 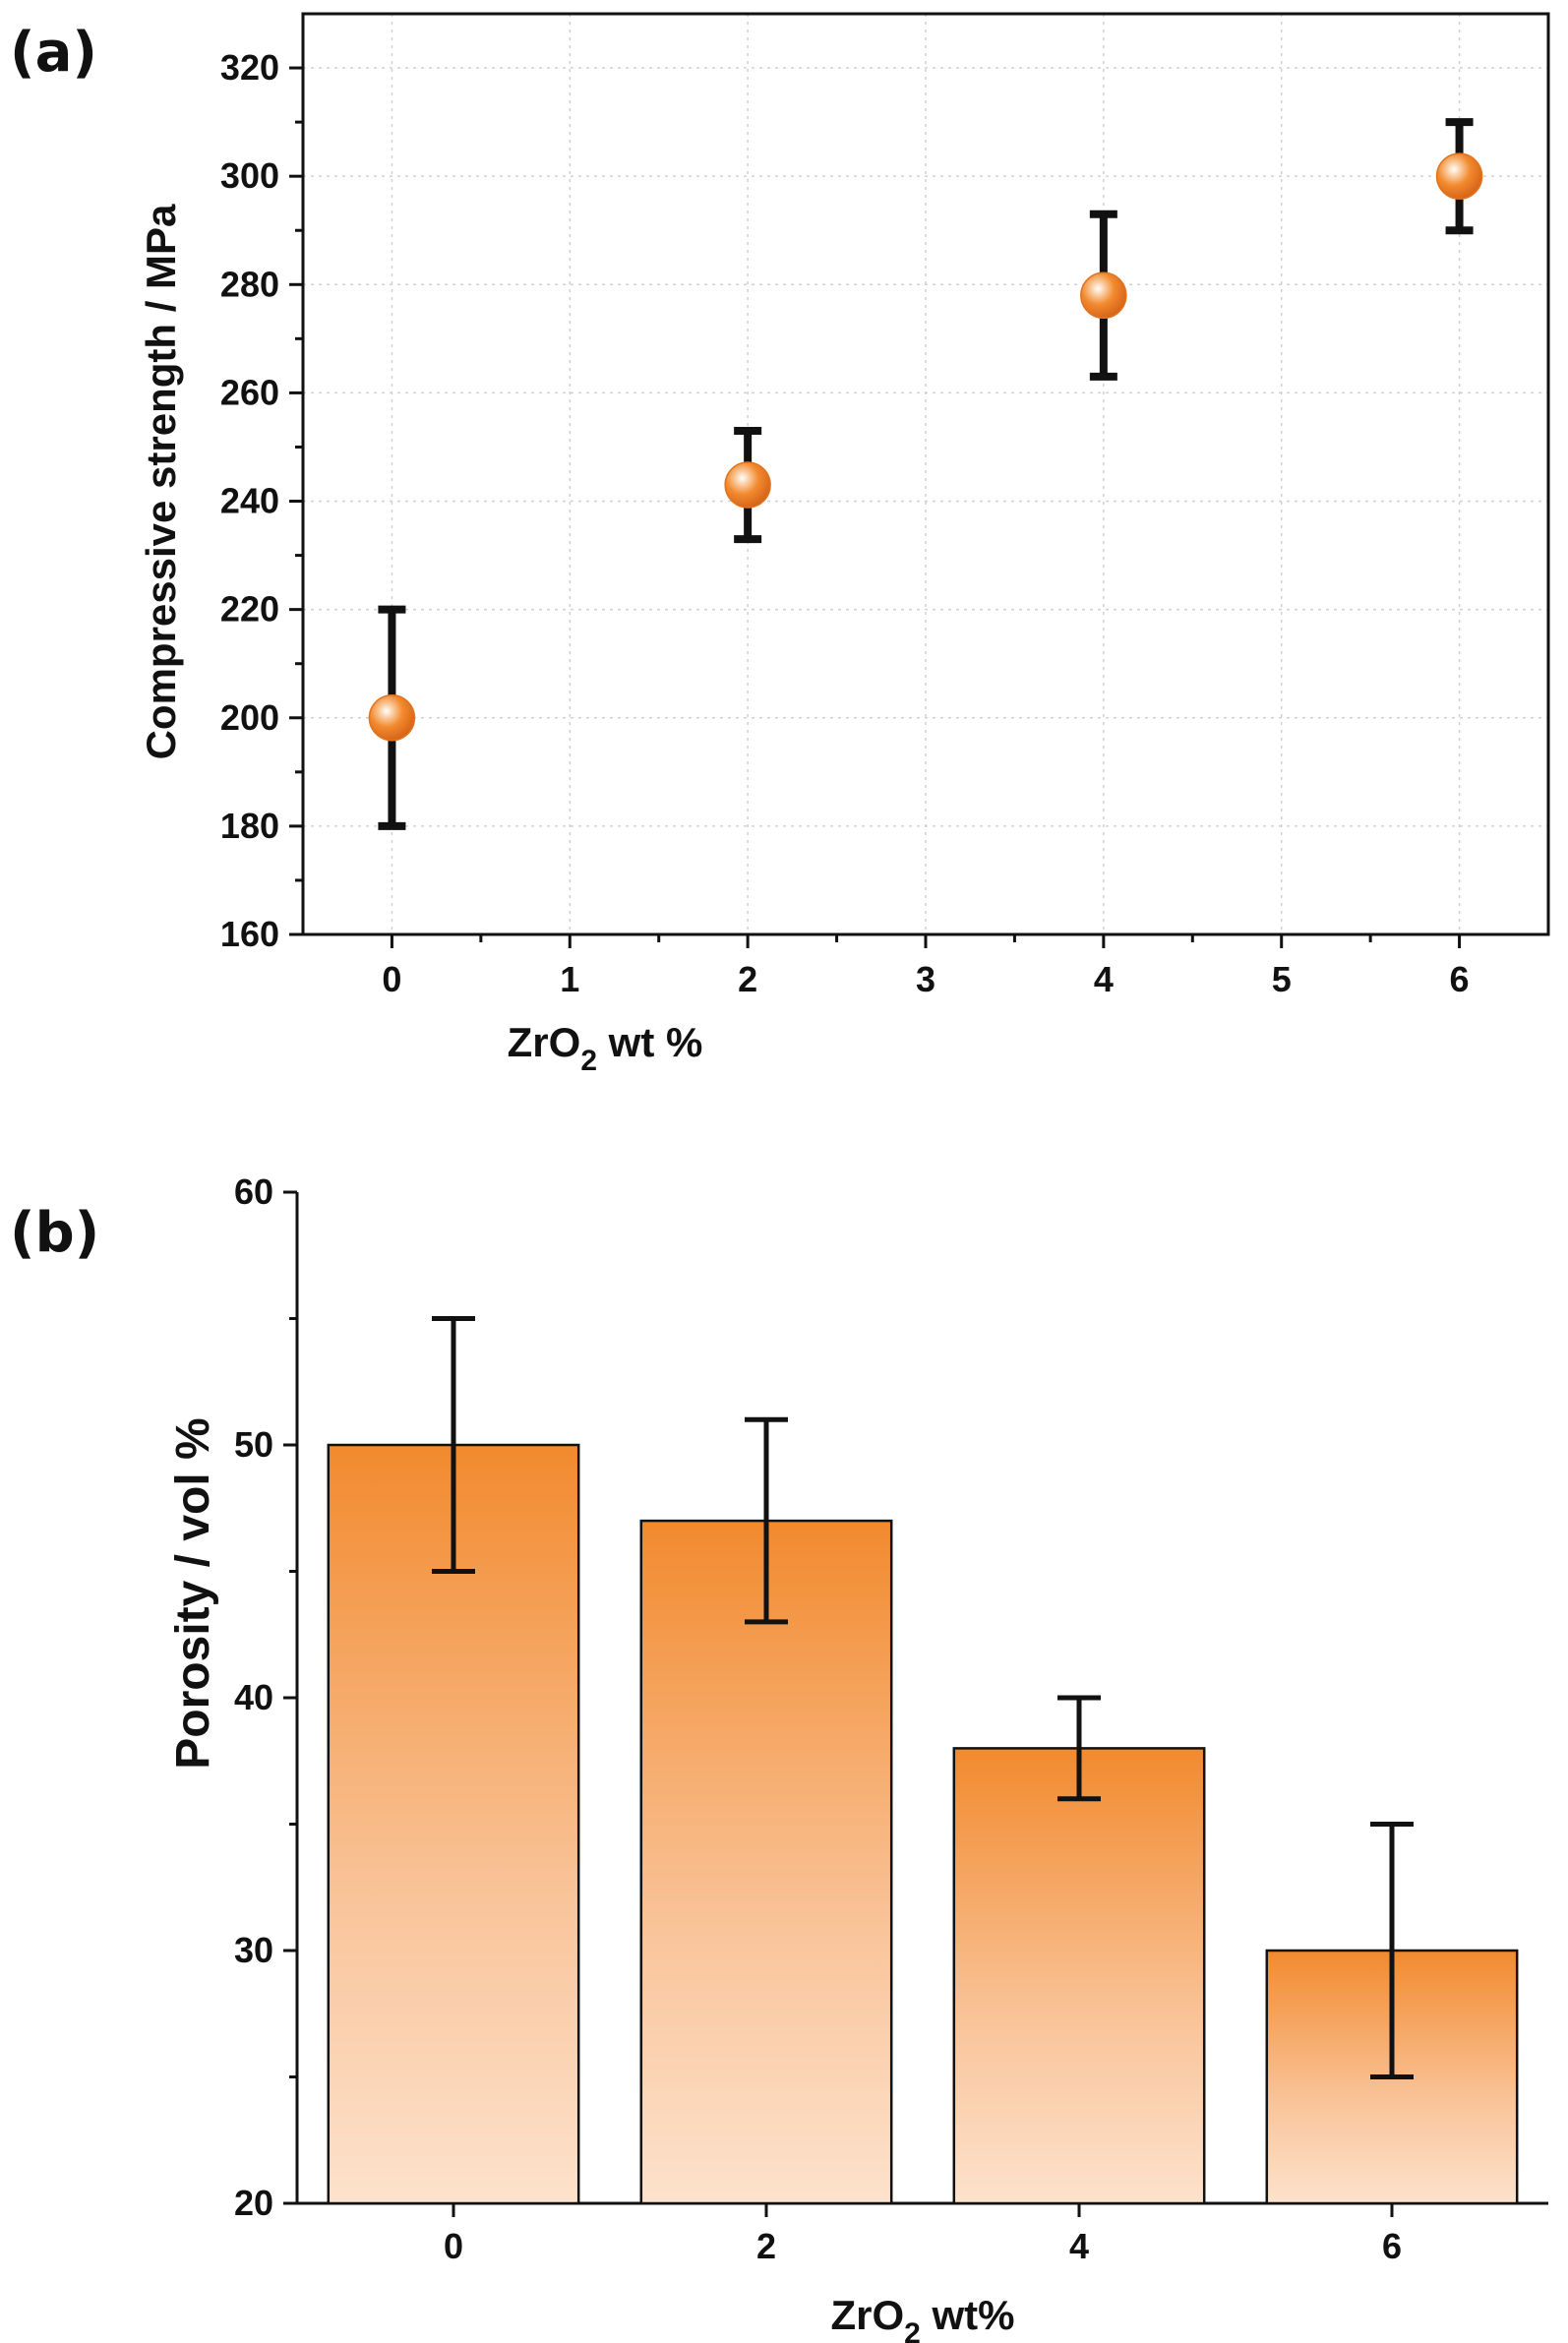 What do you see at coordinates (253, 2203) in the screenshot?
I see `y-tick-label-20: 20` at bounding box center [253, 2203].